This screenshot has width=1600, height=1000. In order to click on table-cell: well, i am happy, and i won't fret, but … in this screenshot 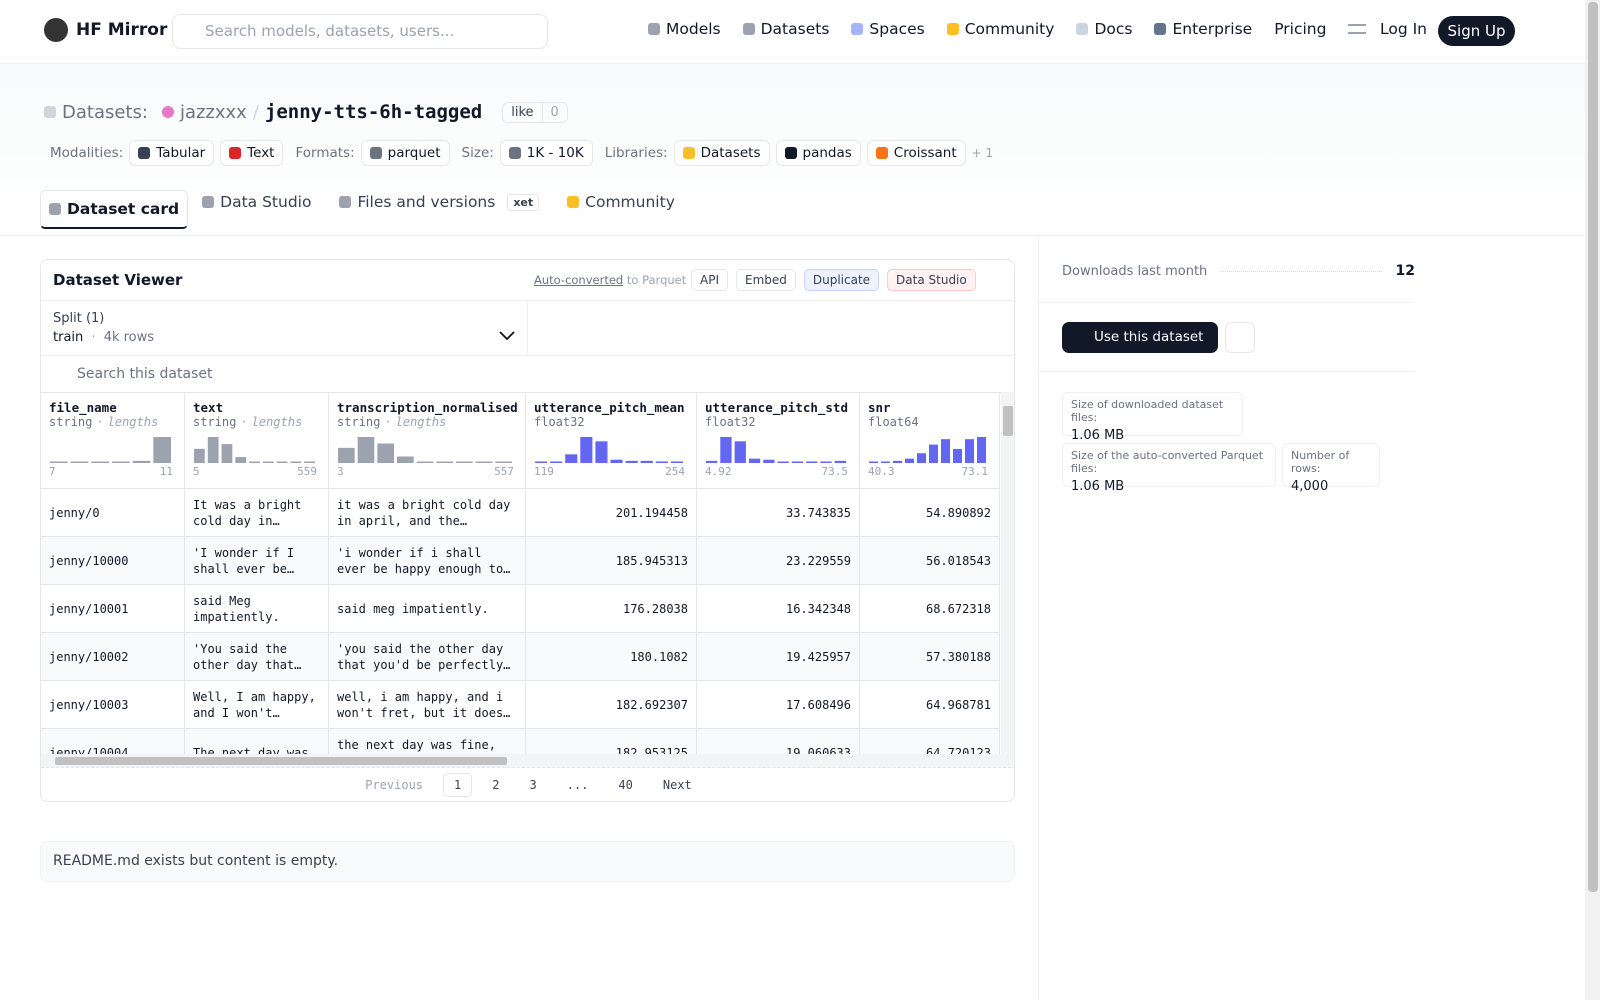, I will do `click(427, 705)`.